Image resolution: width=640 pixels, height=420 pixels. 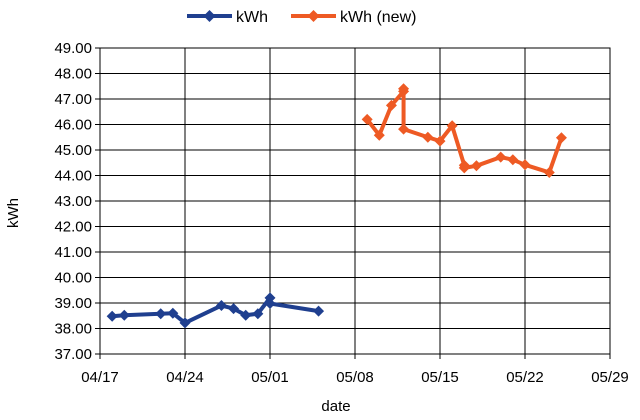 What do you see at coordinates (73, 278) in the screenshot?
I see `y-tick-label: 40.00` at bounding box center [73, 278].